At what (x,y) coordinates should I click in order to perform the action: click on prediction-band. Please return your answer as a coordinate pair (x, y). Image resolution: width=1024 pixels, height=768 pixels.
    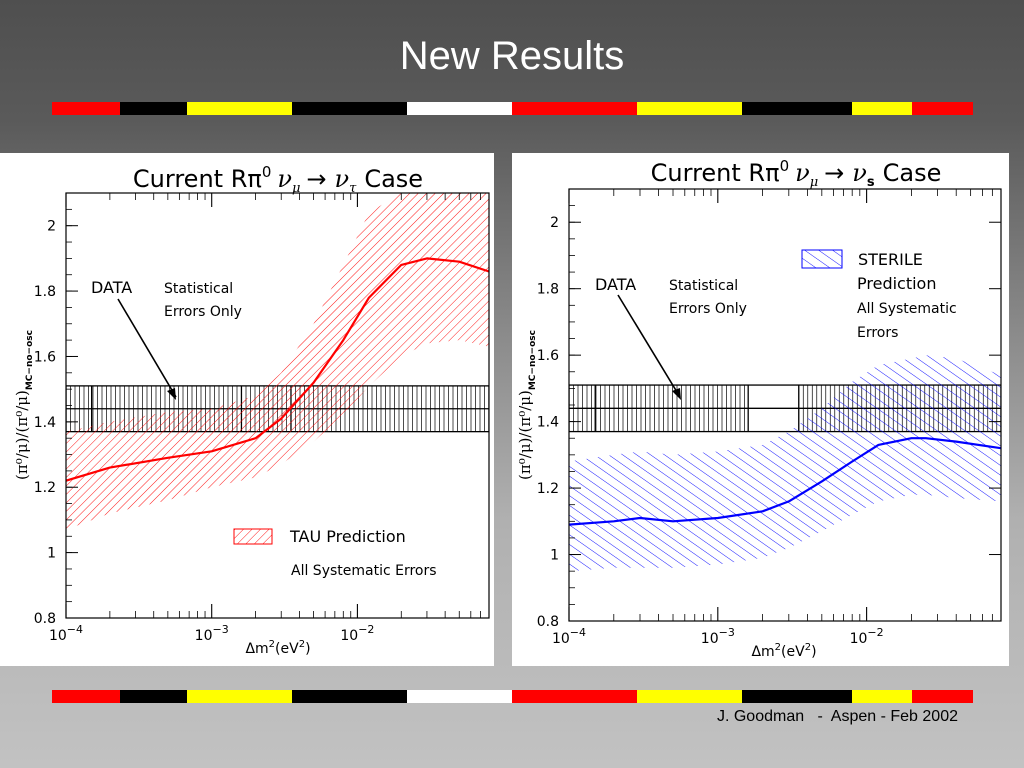
    Looking at the image, I should click on (785, 463).